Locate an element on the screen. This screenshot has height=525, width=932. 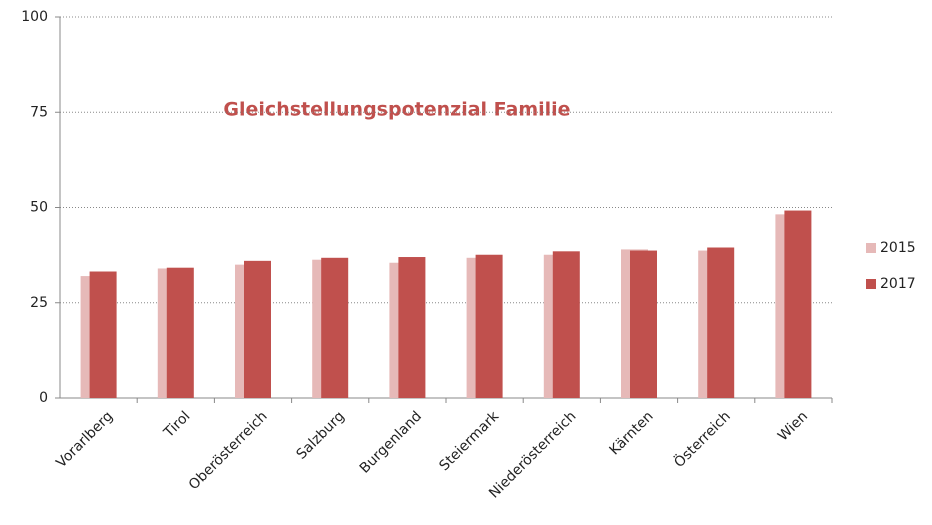
y-tick-label: 25 is located at coordinates (39, 303).